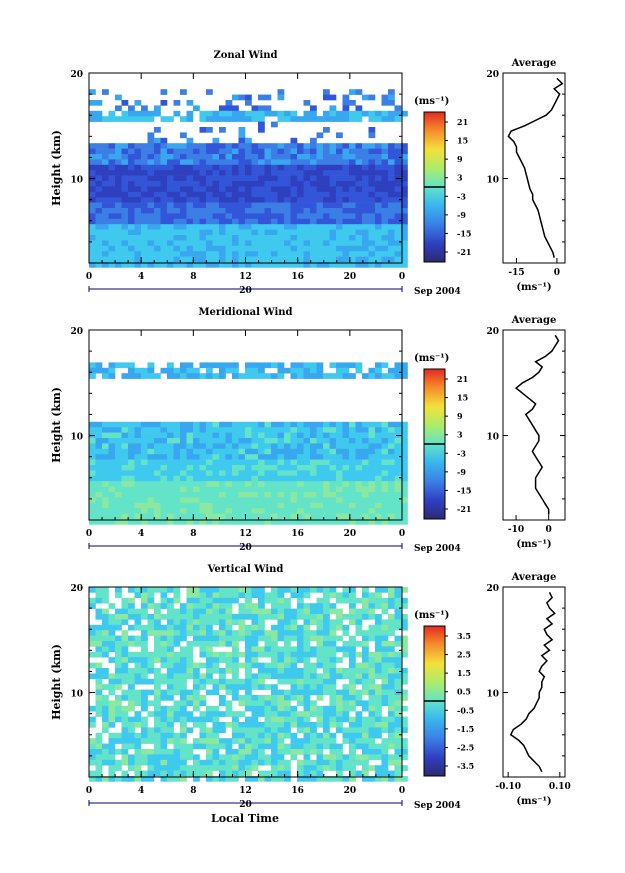 This screenshot has width=625, height=873. Describe the element at coordinates (297, 277) in the screenshot. I see `x-tick-label: 16` at that location.